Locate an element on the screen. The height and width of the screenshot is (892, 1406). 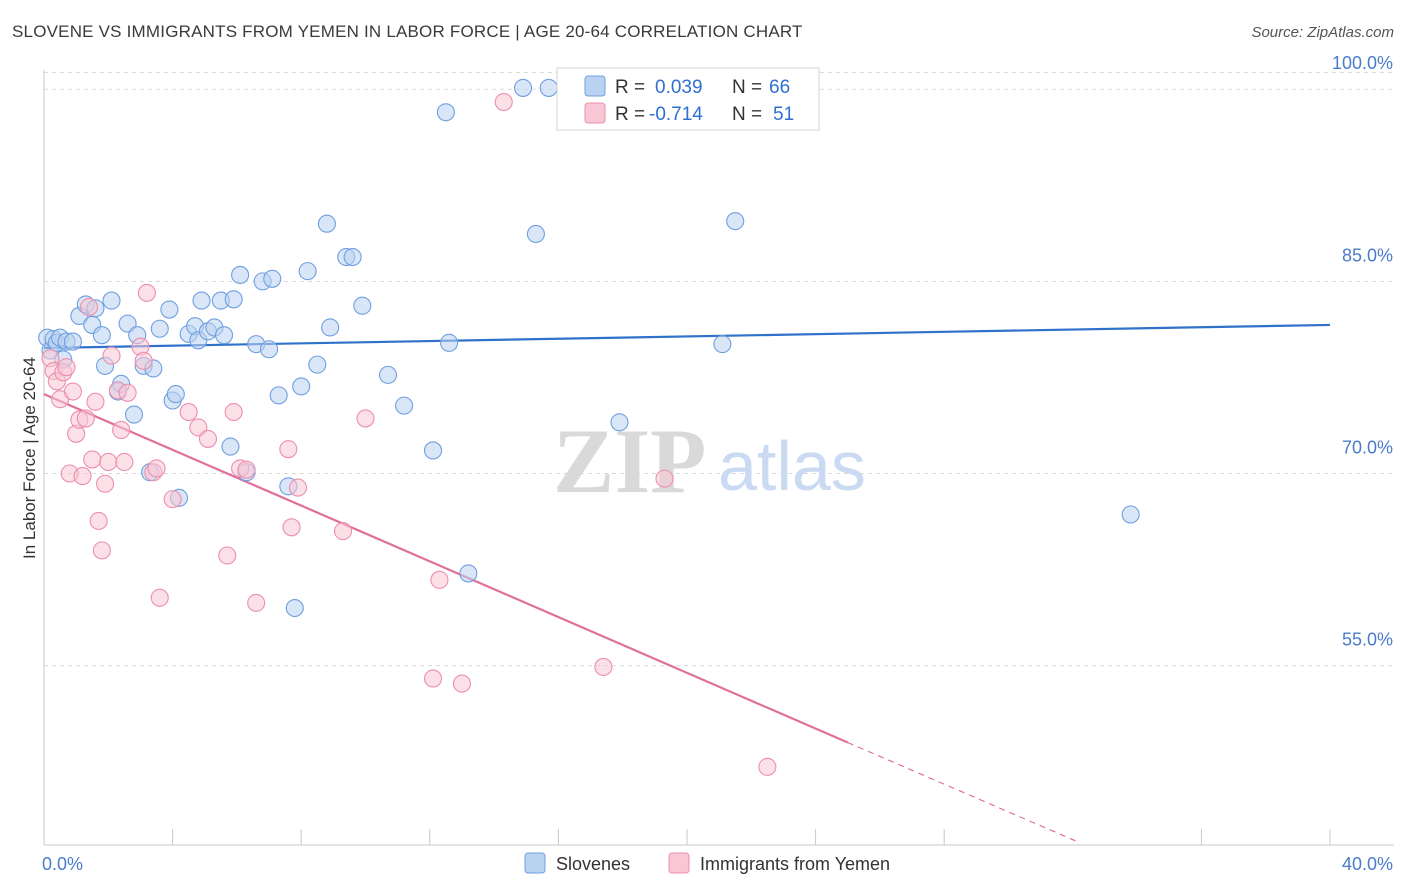
x-tick-label-0: 0.0% is located at coordinates (62, 864).